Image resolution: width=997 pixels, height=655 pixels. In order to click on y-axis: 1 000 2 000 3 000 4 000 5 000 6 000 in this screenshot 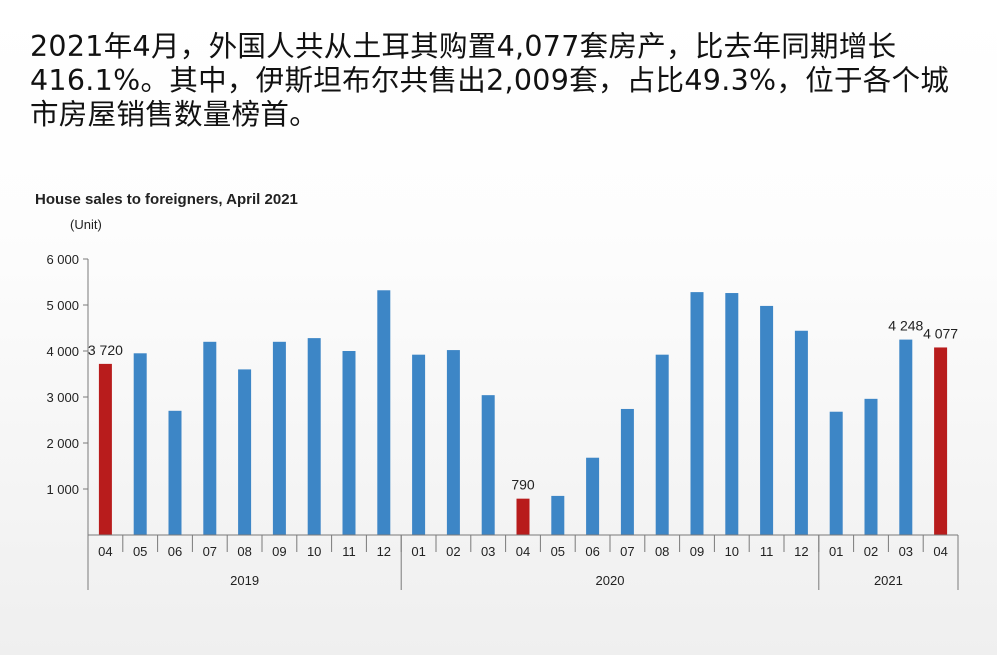, I will do `click(67, 393)`.